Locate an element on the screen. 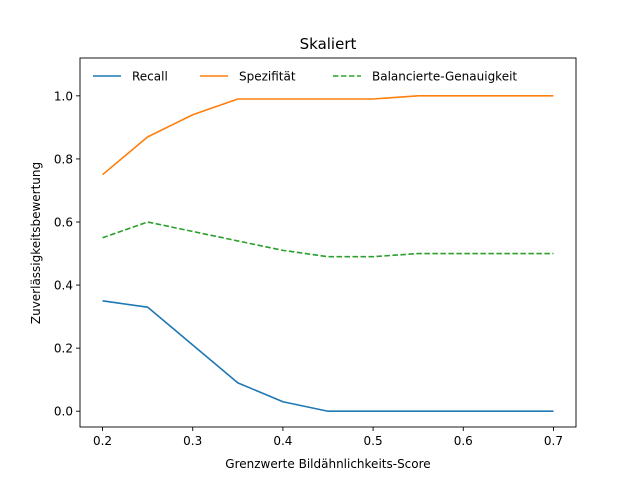  y-tick-label: 0.0 is located at coordinates (63, 412).